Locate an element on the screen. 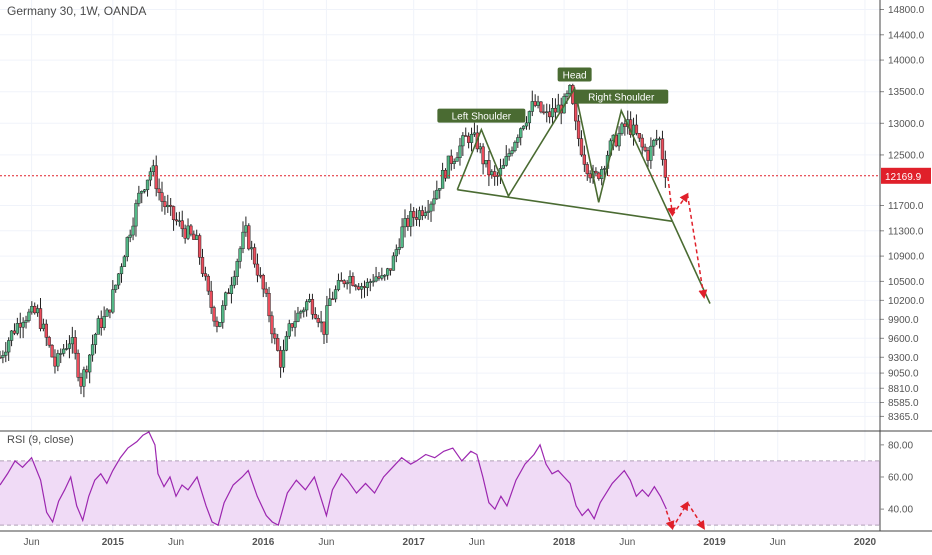 The width and height of the screenshot is (932, 555). pattern-label-box is located at coordinates (481, 115).